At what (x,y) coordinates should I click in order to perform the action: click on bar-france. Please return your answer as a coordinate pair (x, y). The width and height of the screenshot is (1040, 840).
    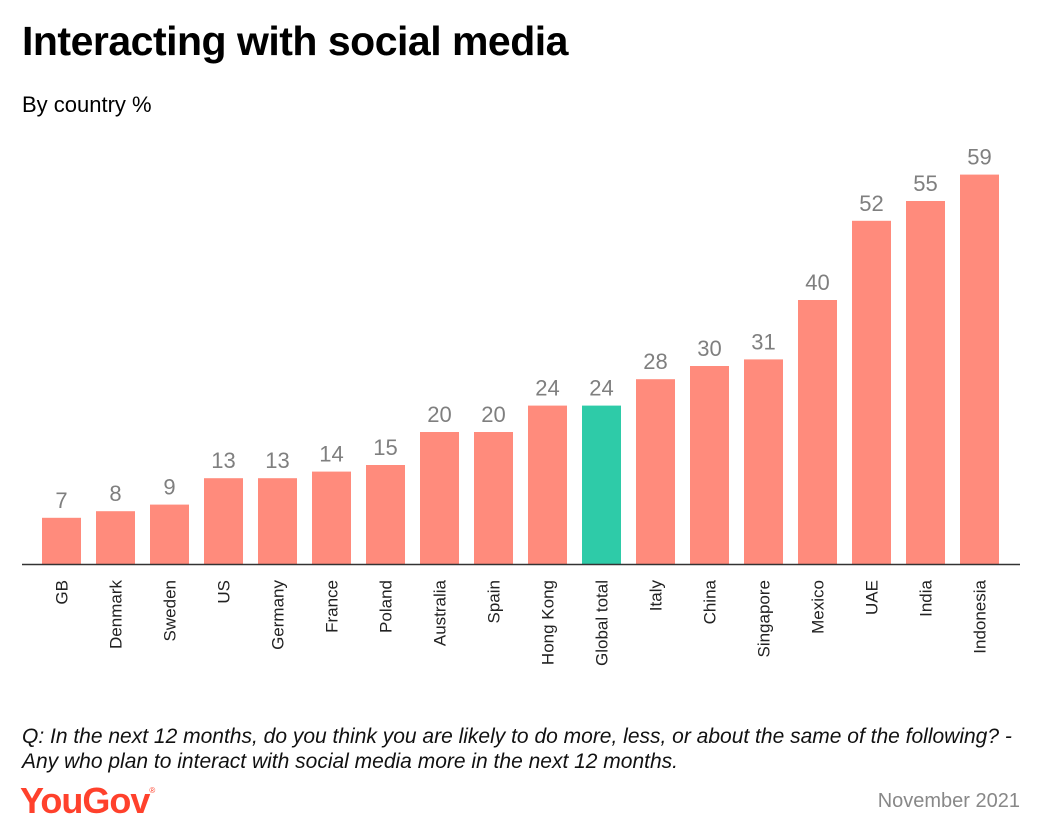
    Looking at the image, I should click on (331, 517).